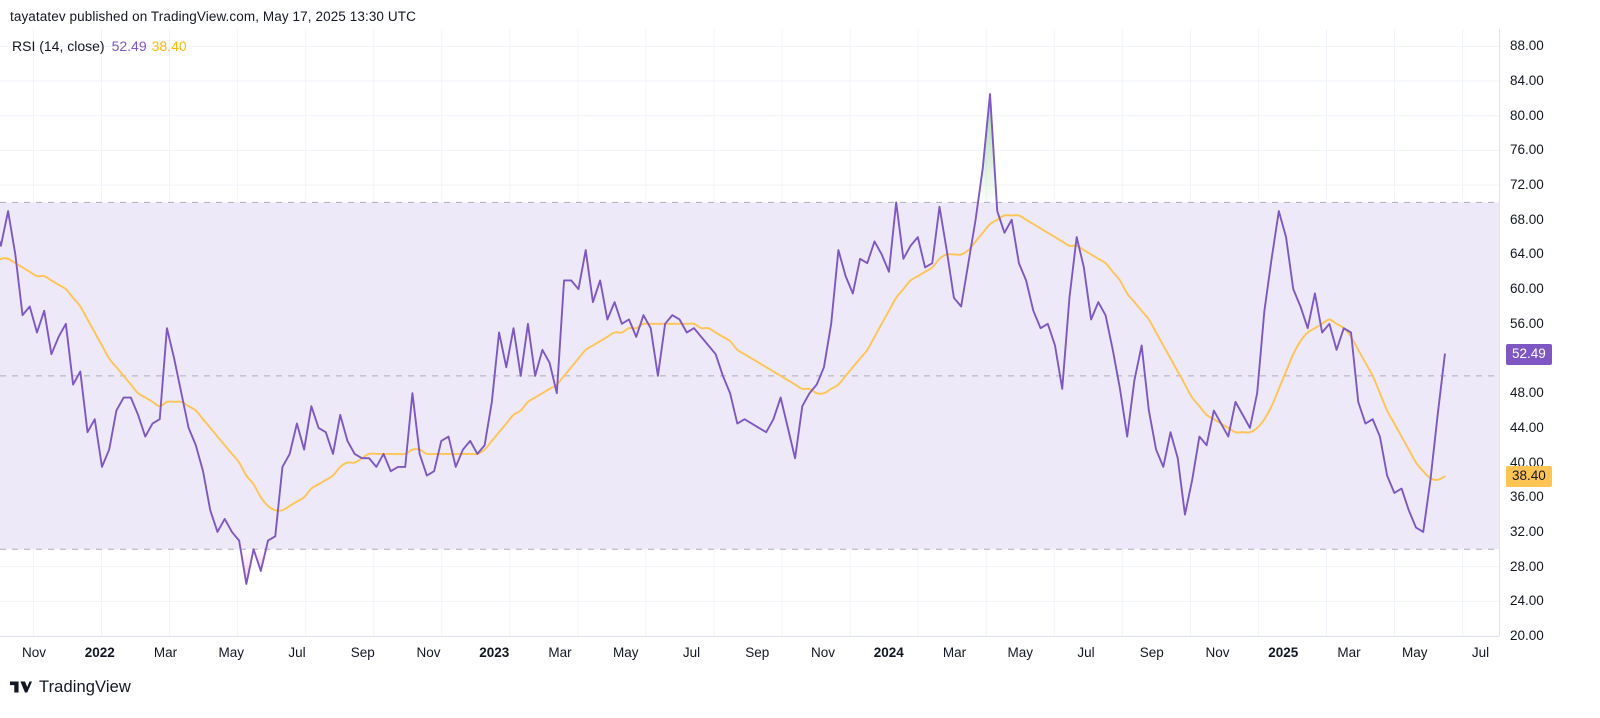  What do you see at coordinates (1527, 219) in the screenshot?
I see `price-tick-68-00: 68.00` at bounding box center [1527, 219].